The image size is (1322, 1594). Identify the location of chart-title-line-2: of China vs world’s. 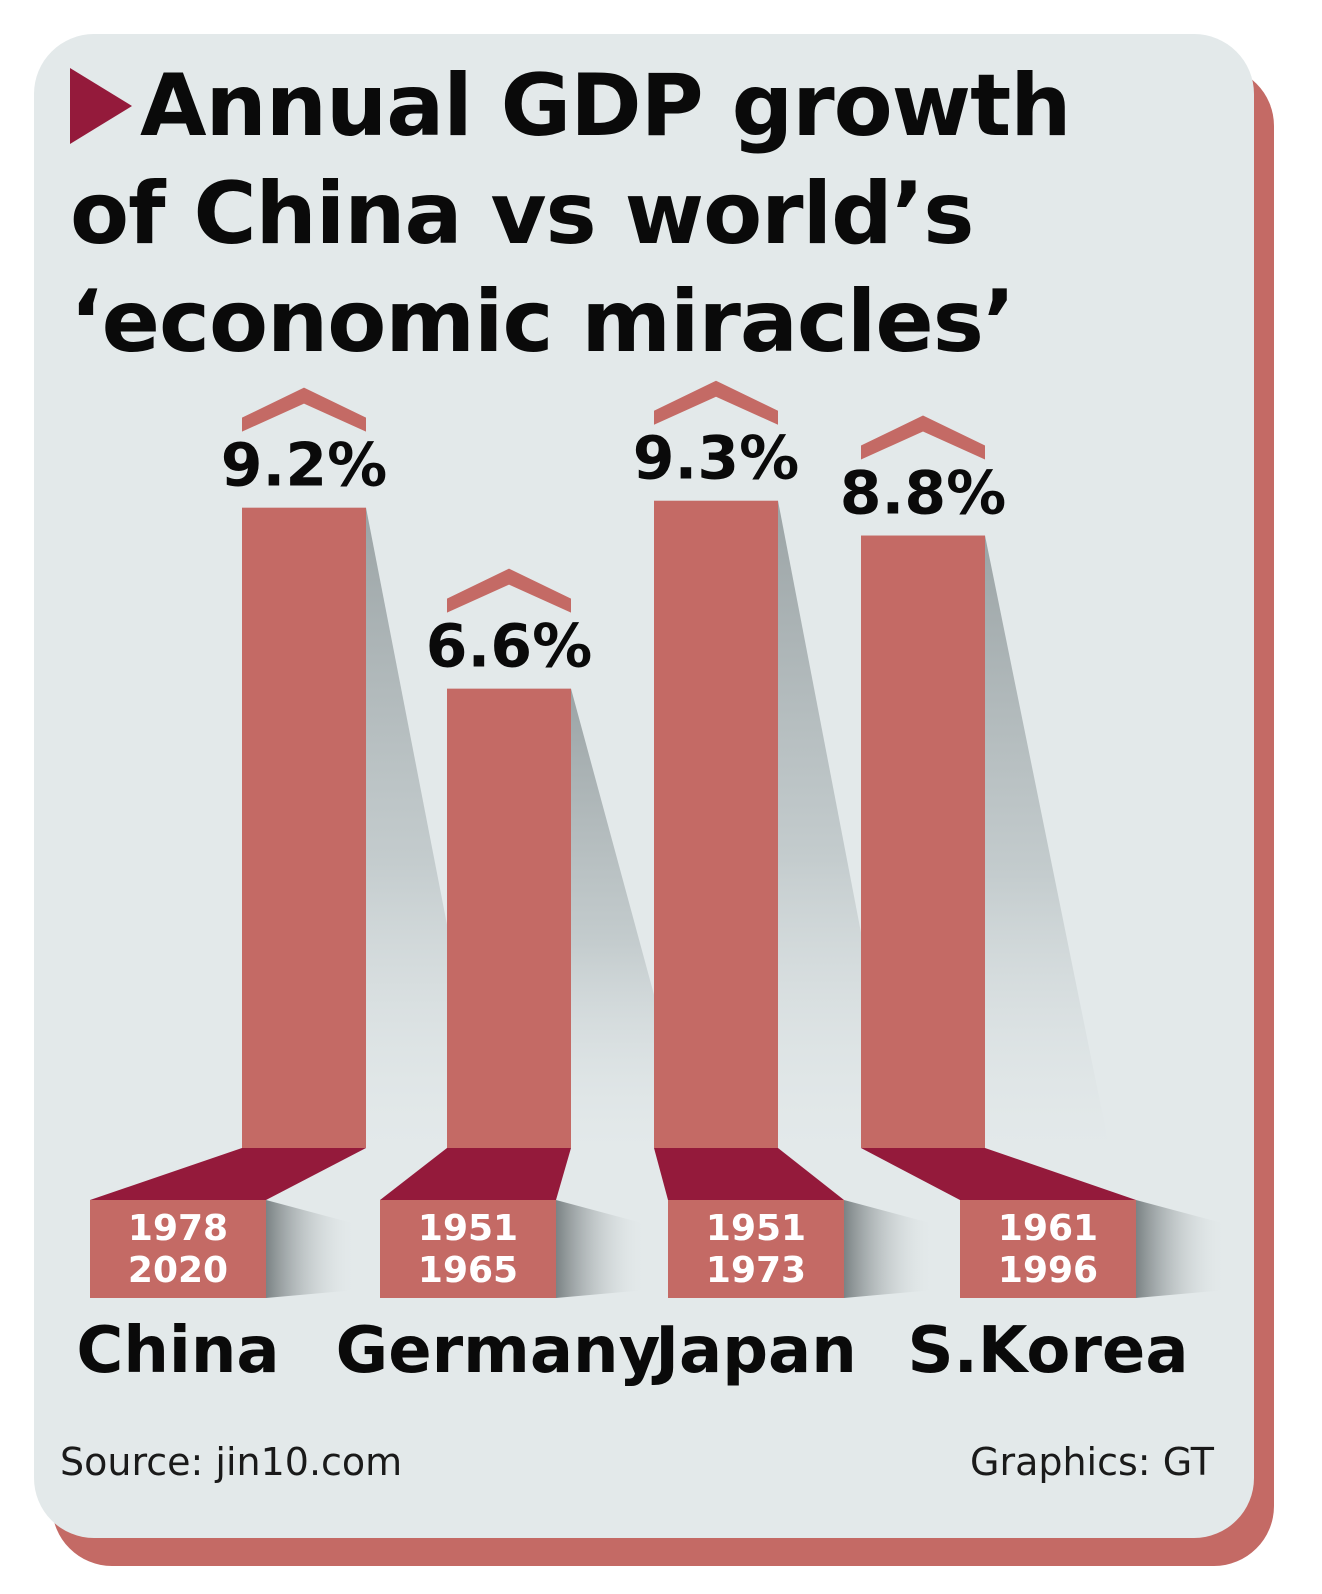
(522, 214).